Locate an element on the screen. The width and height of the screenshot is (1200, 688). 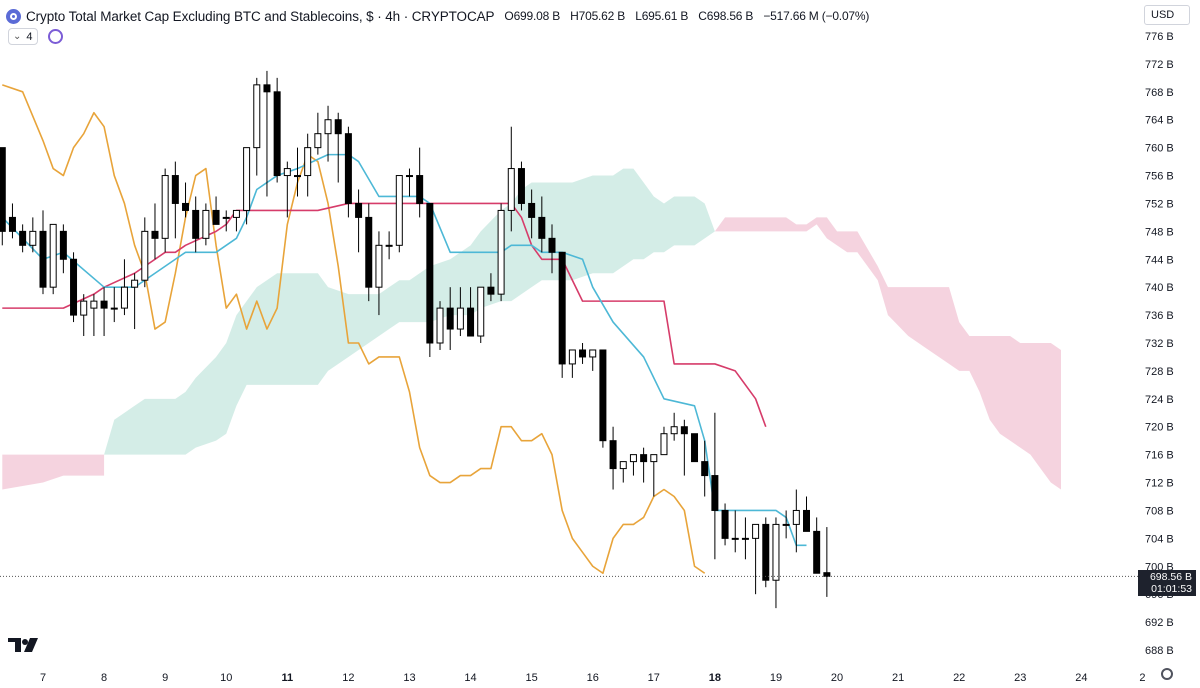
last-price-value: 698.56 B is located at coordinates (1170, 577).